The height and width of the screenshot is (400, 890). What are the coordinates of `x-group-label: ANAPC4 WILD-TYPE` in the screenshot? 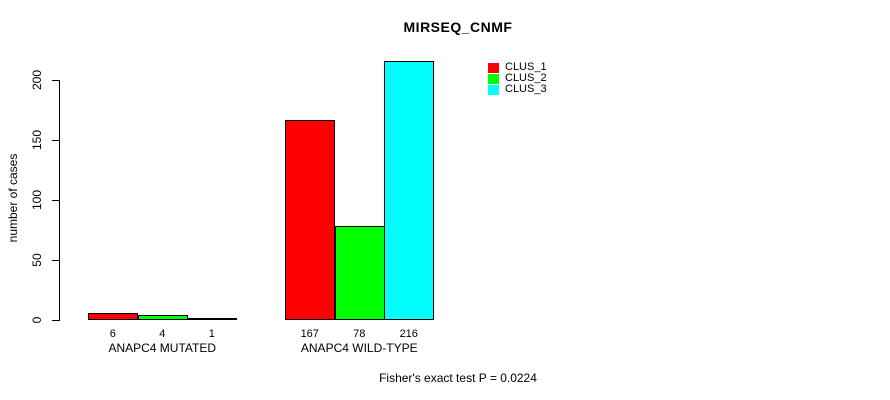 It's located at (359, 348).